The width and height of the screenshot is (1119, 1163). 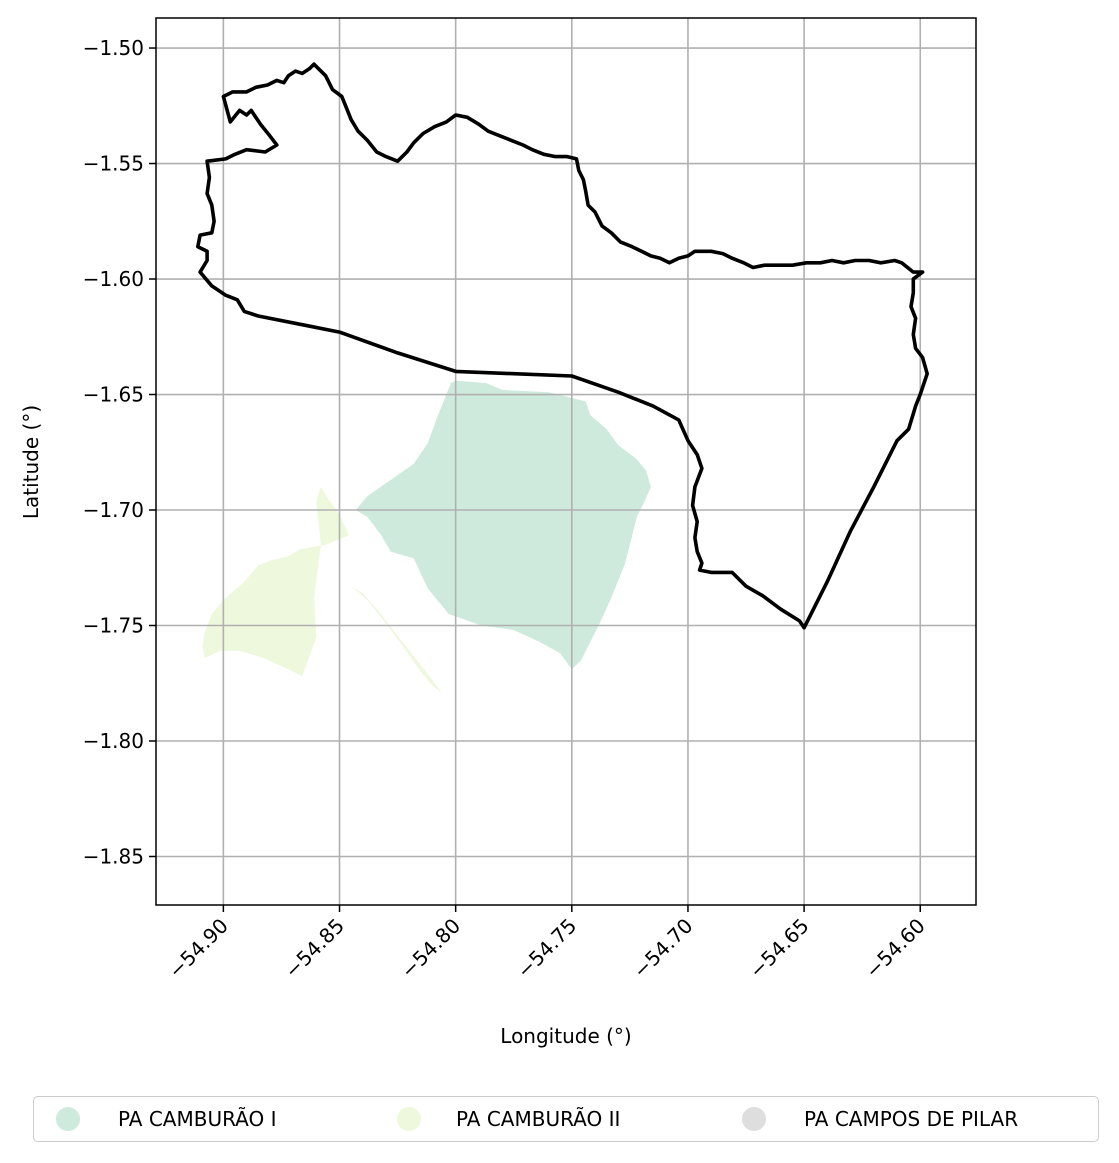 I want to click on x-tick-label: −54.75, so click(x=546, y=948).